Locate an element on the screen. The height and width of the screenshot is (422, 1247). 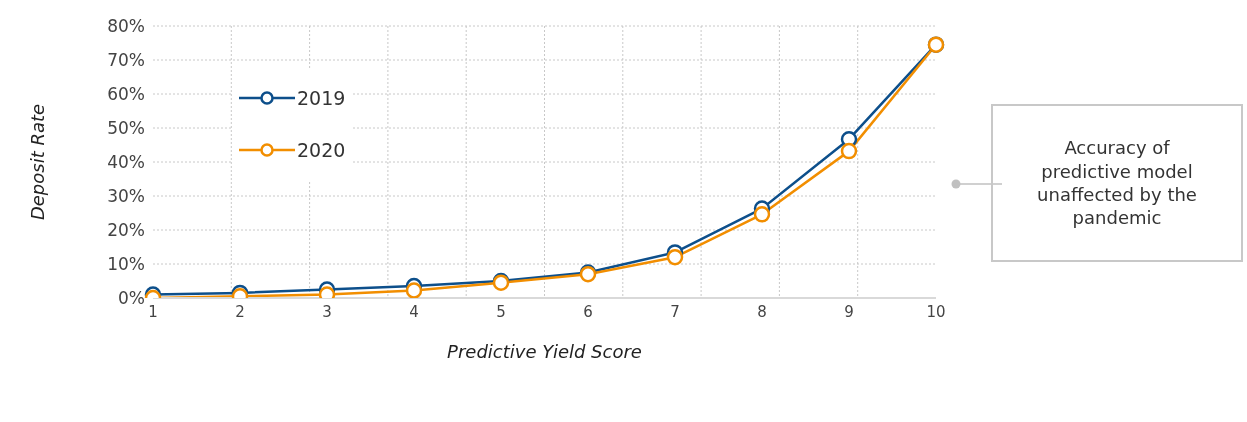
x-tick-label: 7 is located at coordinates (675, 311).